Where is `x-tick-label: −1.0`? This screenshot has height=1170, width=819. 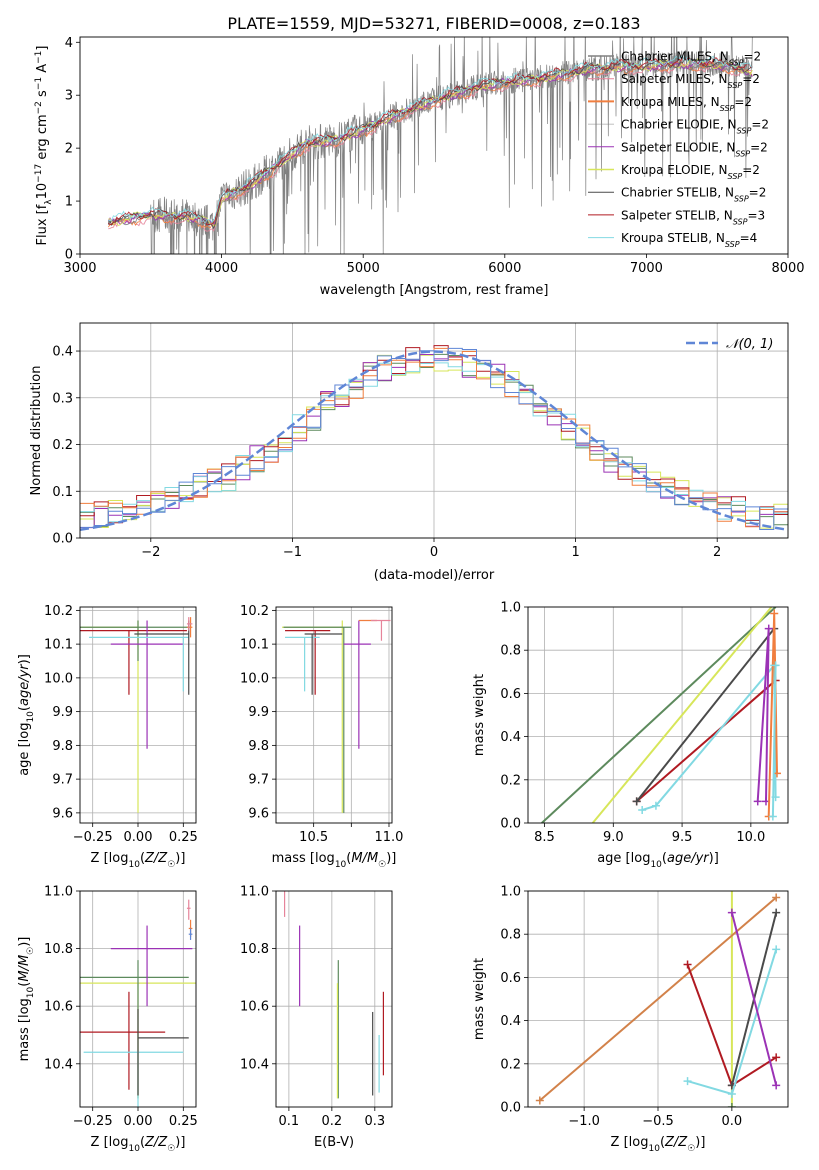 x-tick-label: −1.0 is located at coordinates (584, 1121).